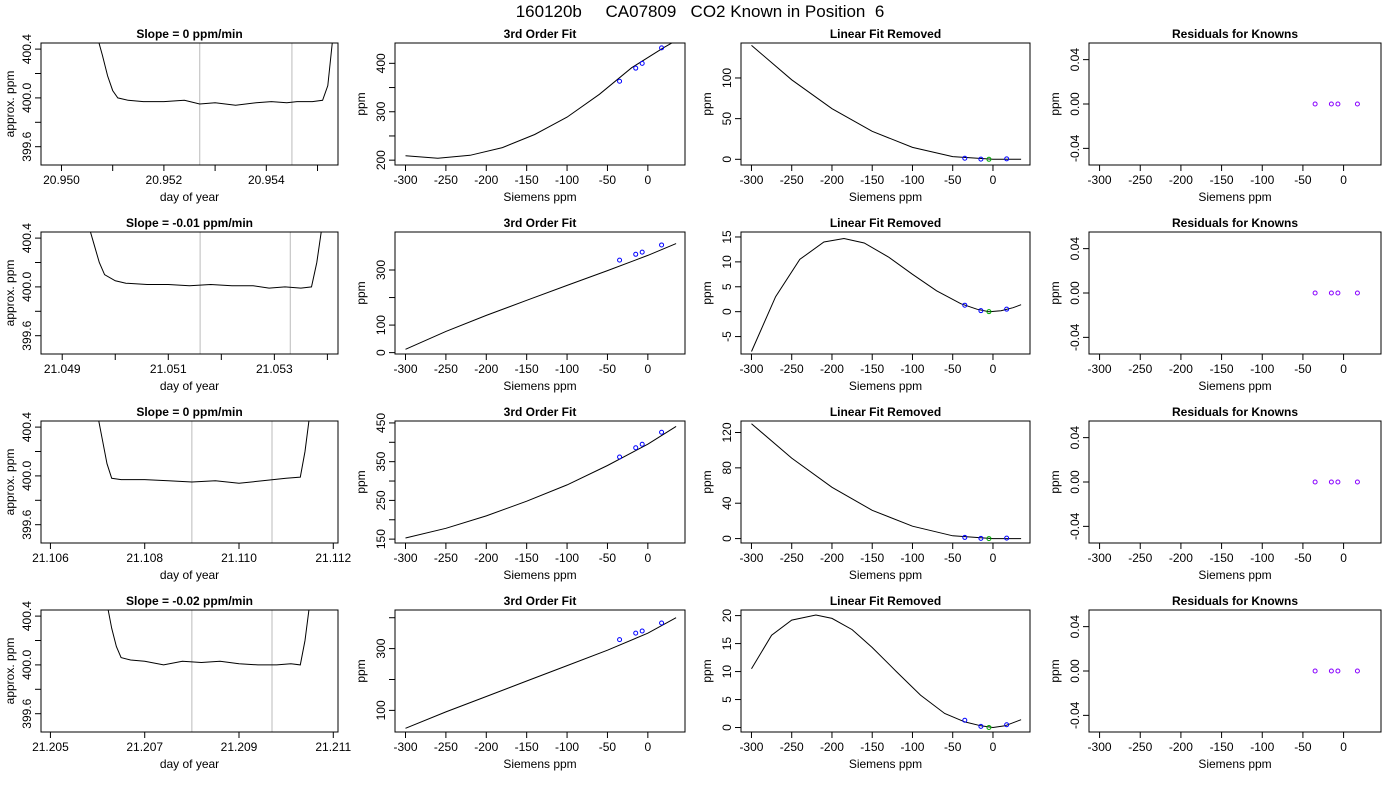  Describe the element at coordinates (27, 616) in the screenshot. I see `y-tick-label: 400.4` at that location.